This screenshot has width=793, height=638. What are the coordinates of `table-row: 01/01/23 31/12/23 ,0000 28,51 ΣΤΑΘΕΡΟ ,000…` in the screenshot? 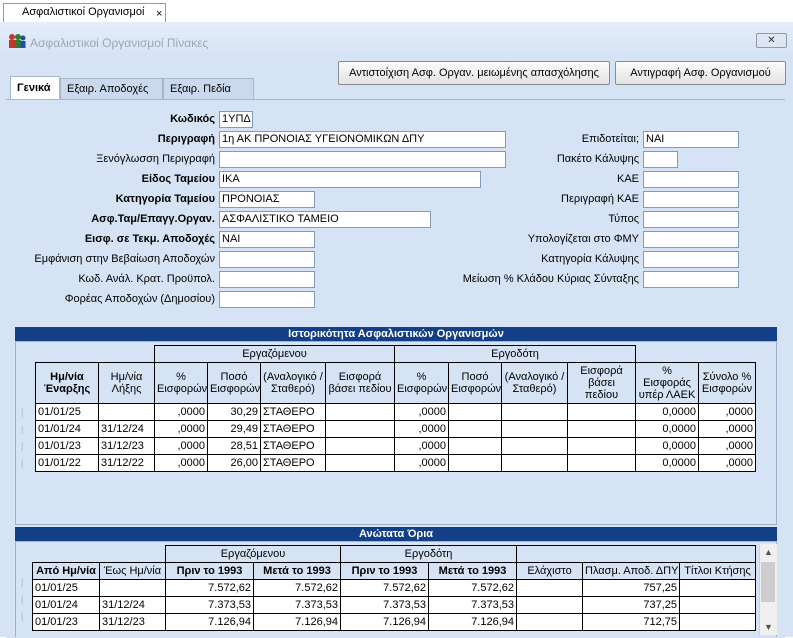 It's located at (396, 446).